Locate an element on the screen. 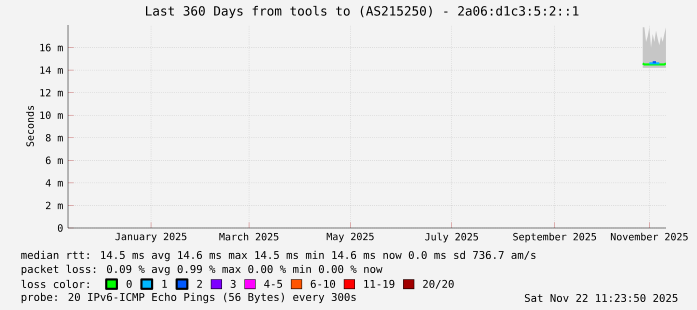 Image resolution: width=697 pixels, height=310 pixels. y-tick-label: 2 m is located at coordinates (54, 206).